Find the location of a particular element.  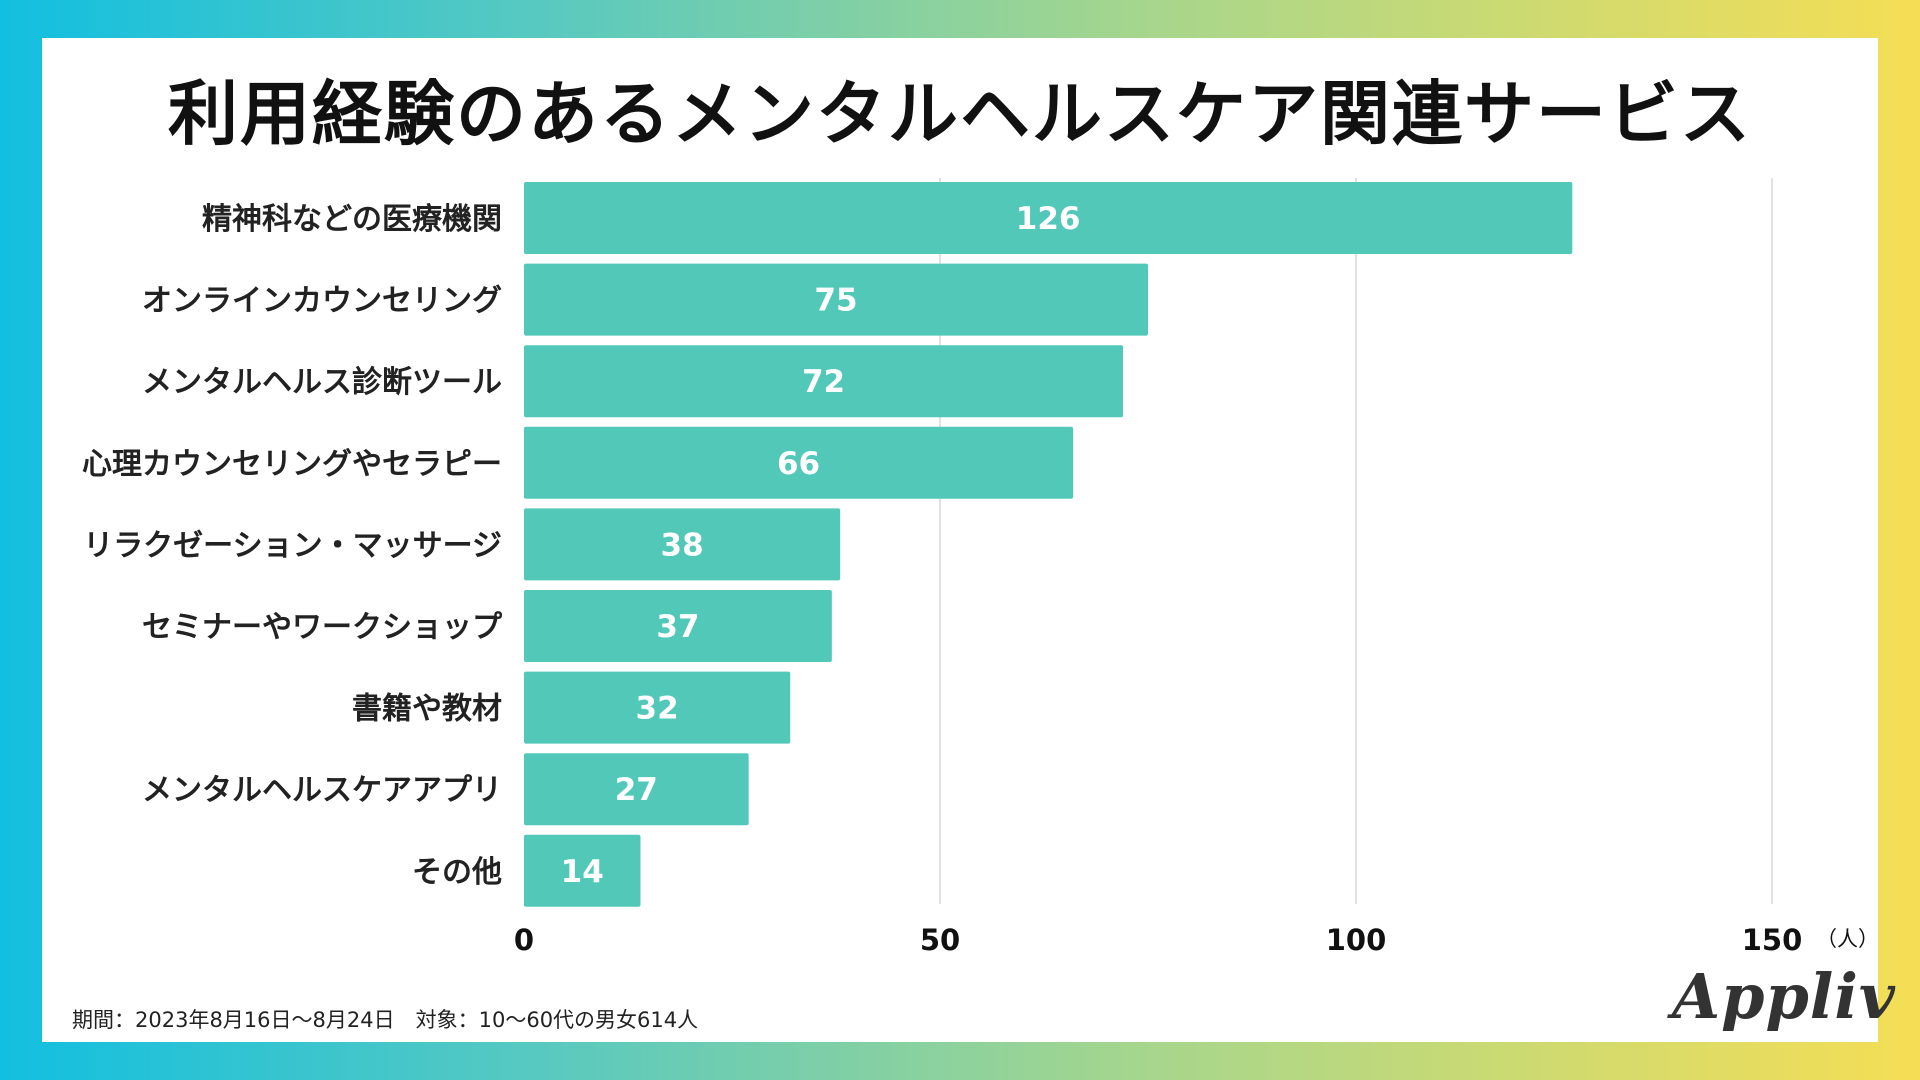

category-label: 精神科などの医療機関 is located at coordinates (352, 219).